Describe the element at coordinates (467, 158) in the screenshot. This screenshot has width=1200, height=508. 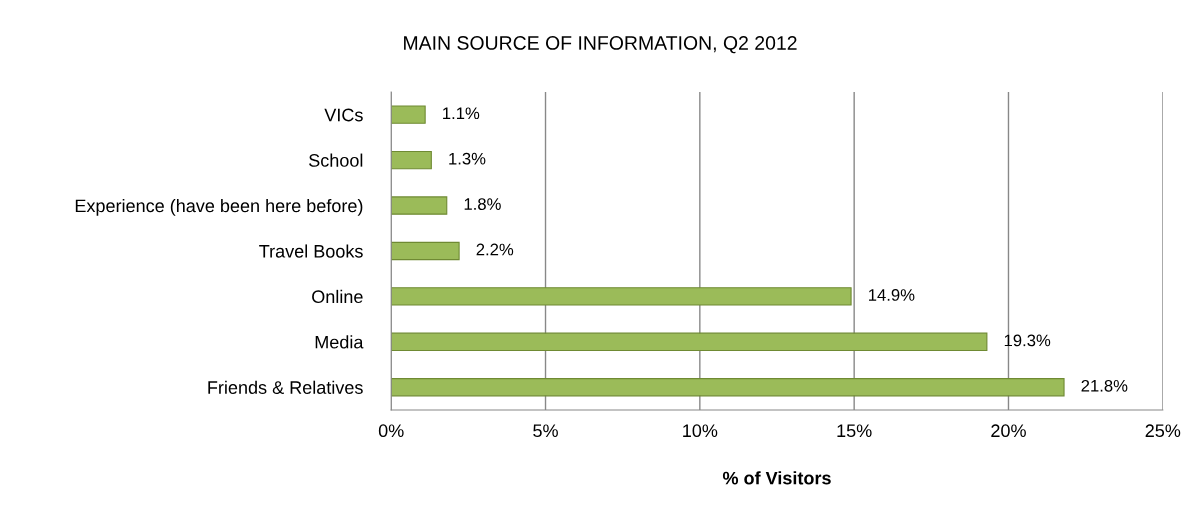
I see `data-label: 1.3%` at that location.